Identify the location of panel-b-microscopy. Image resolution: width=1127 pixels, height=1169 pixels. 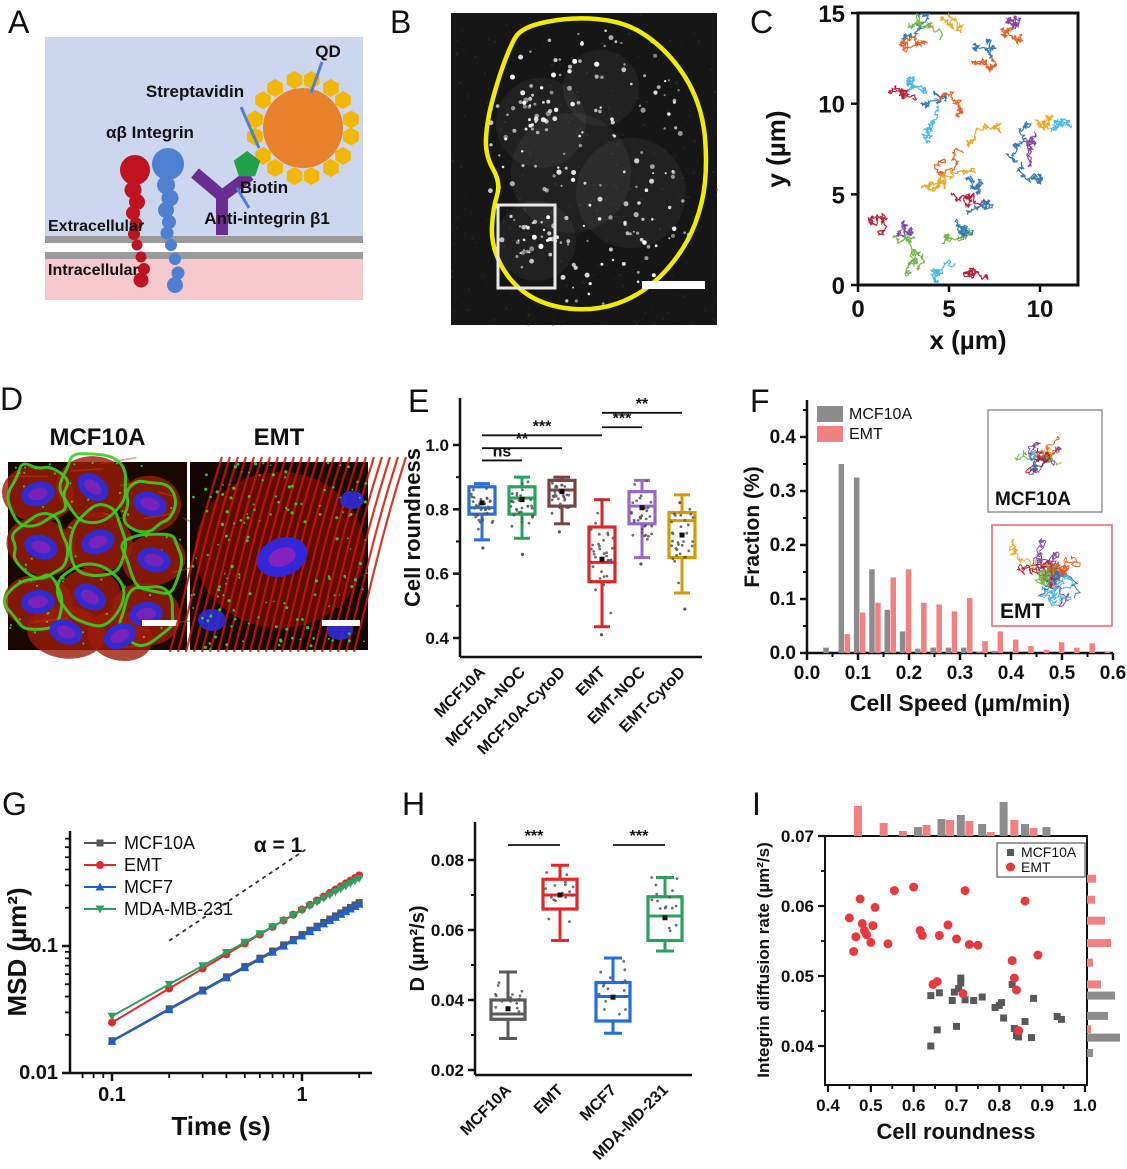
(584, 170).